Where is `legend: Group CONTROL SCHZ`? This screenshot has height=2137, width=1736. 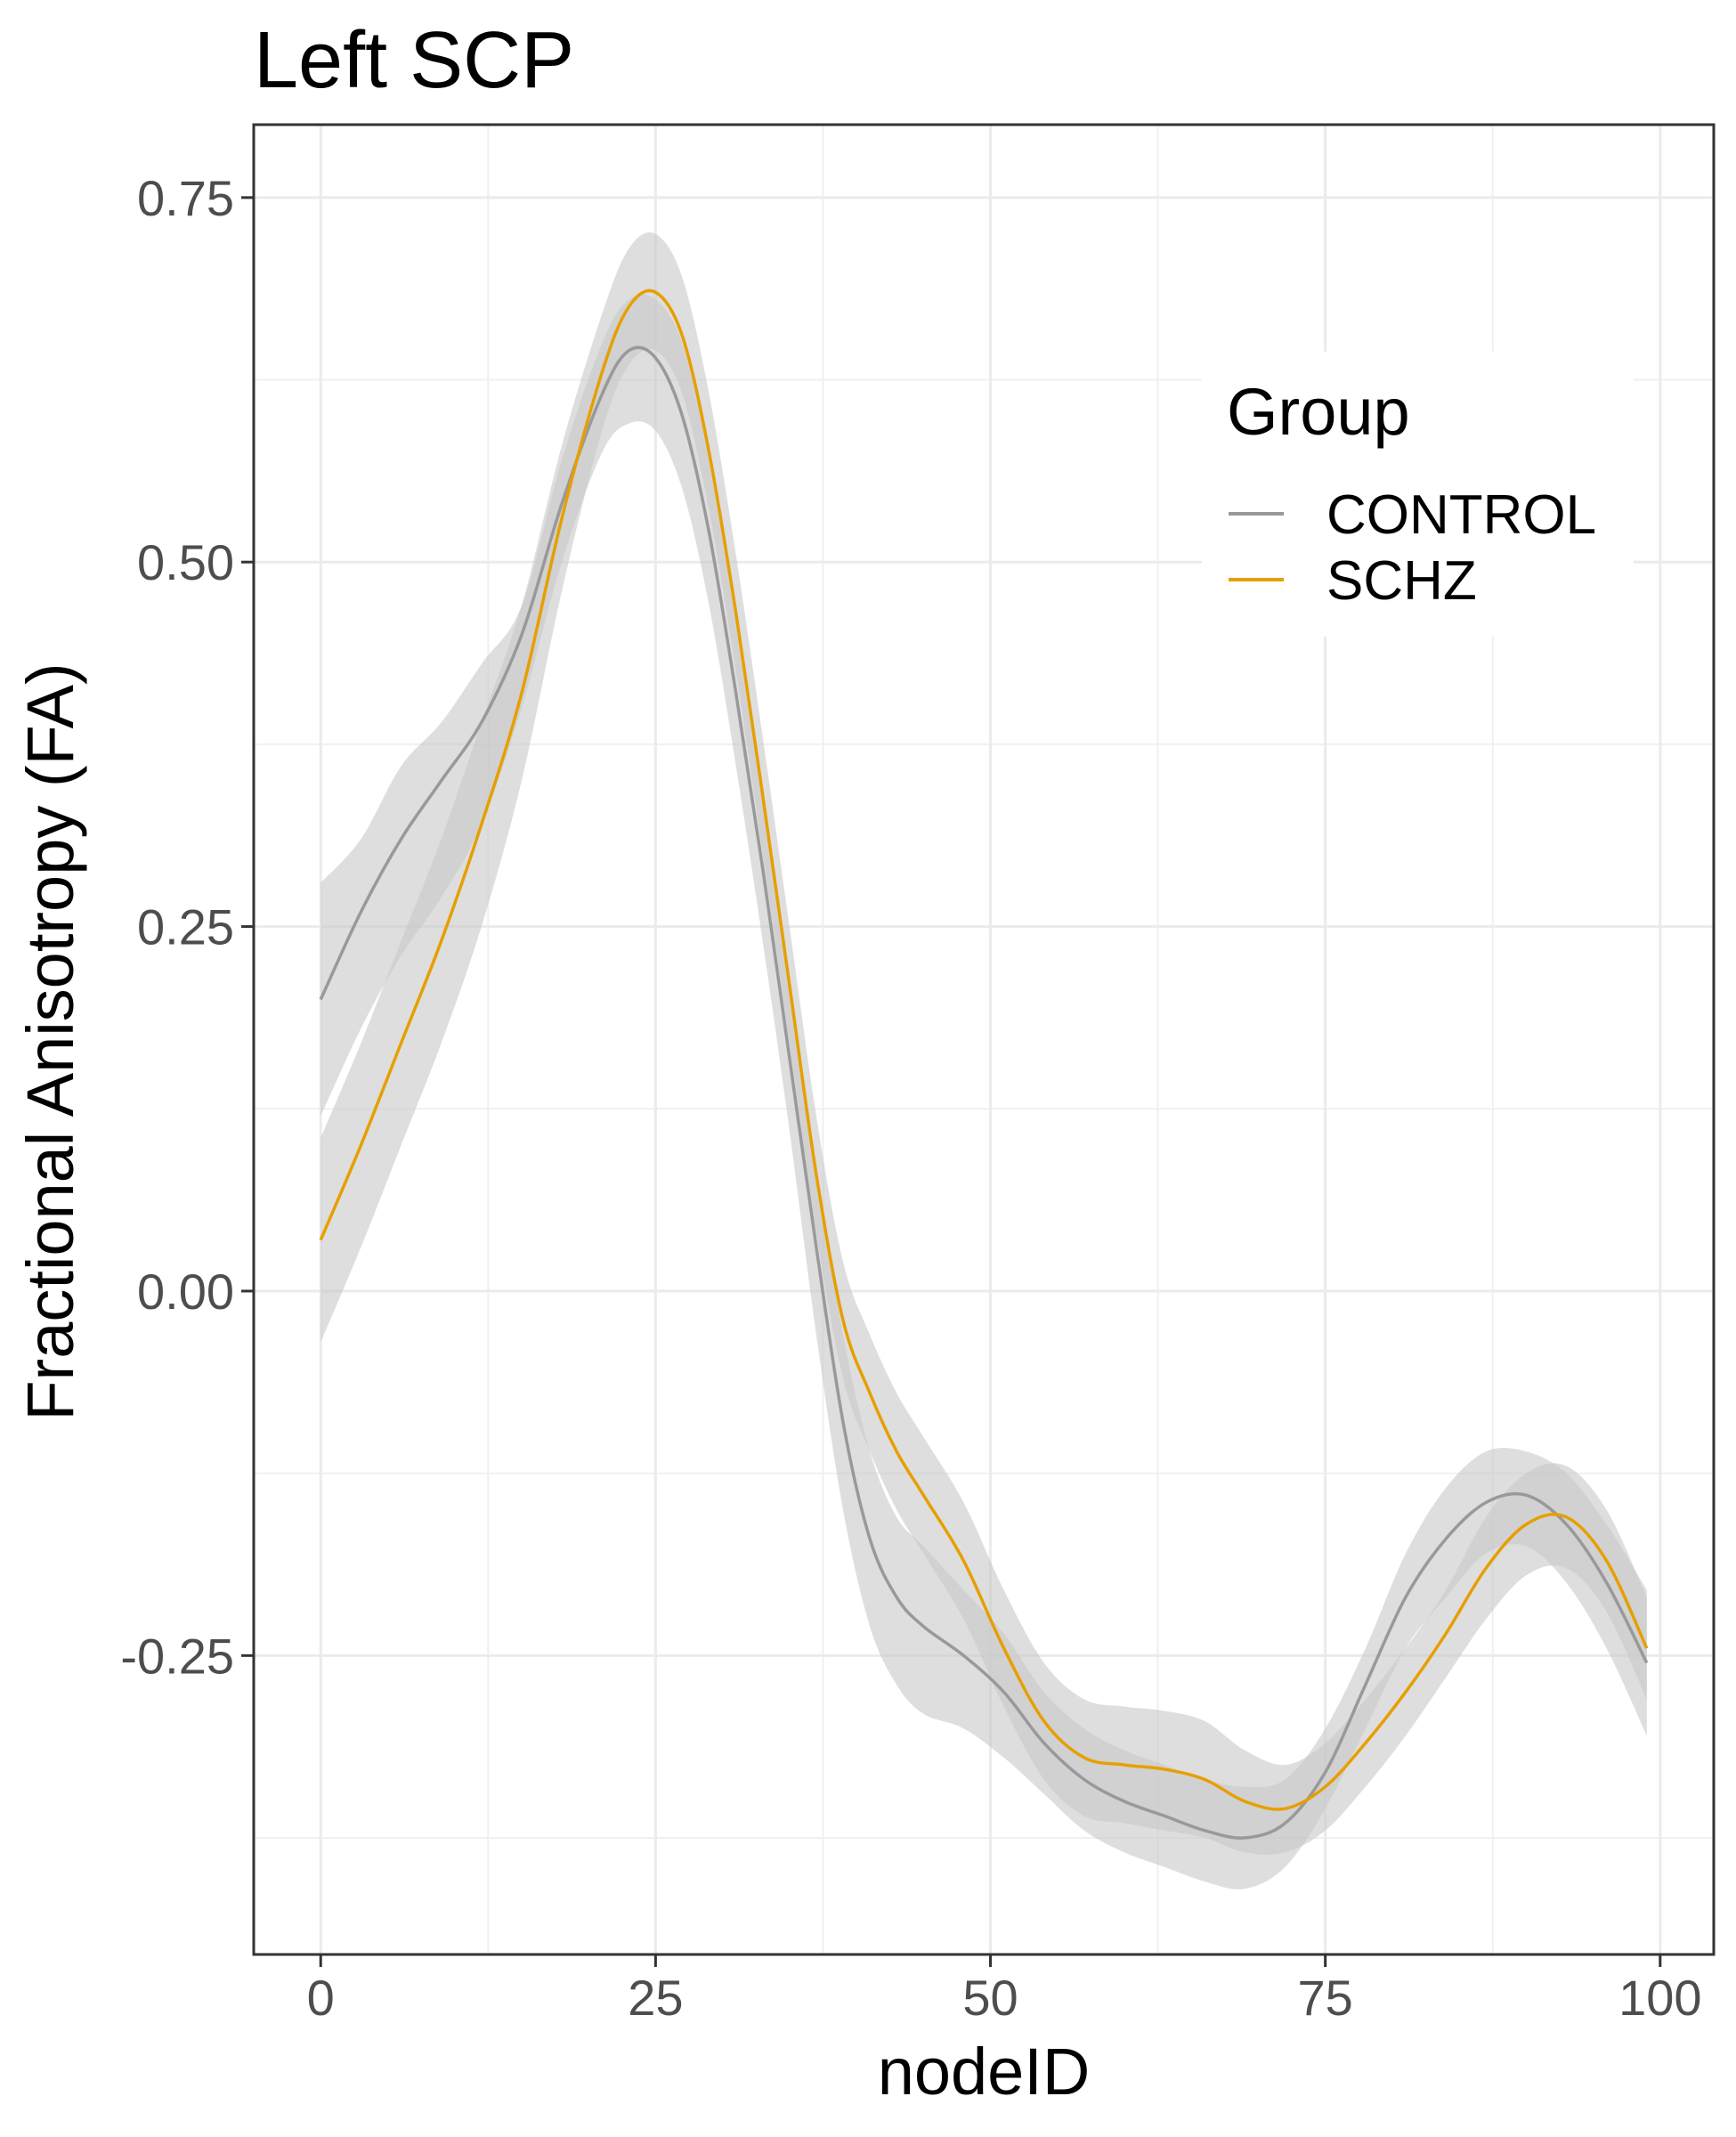
legend: Group CONTROL SCHZ is located at coordinates (1418, 494).